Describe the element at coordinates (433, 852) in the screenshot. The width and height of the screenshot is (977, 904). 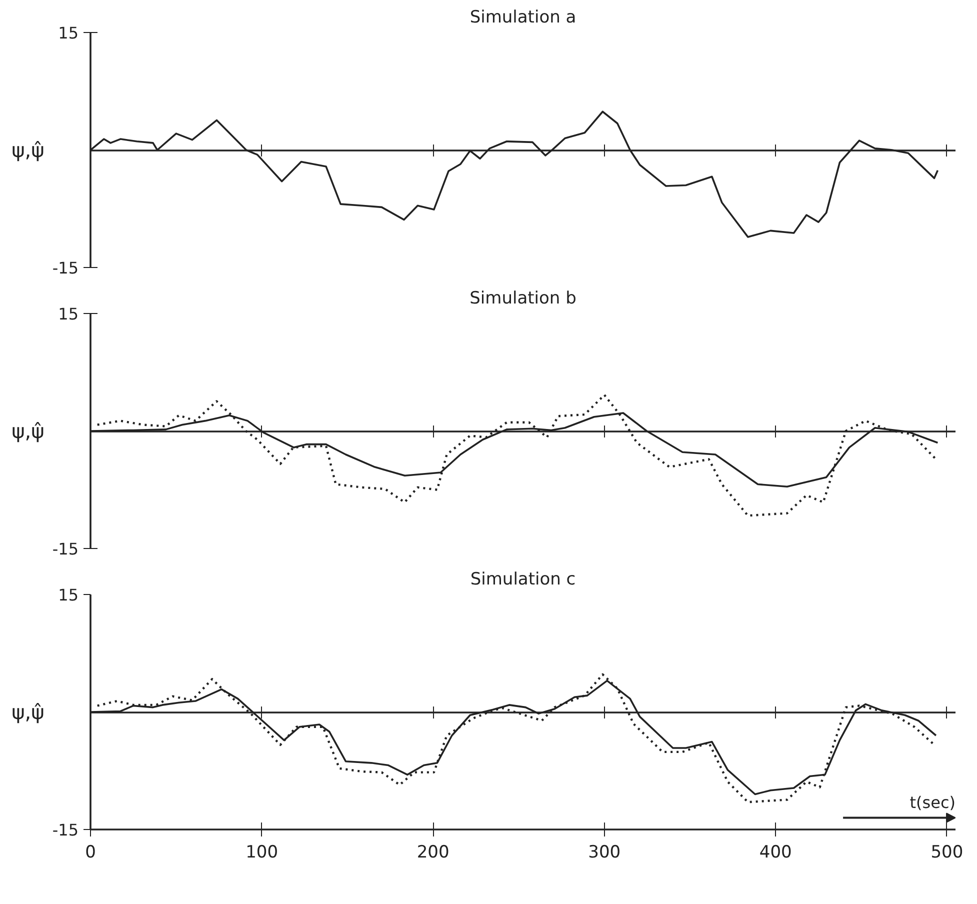
I see `x-tick-label: 200` at that location.